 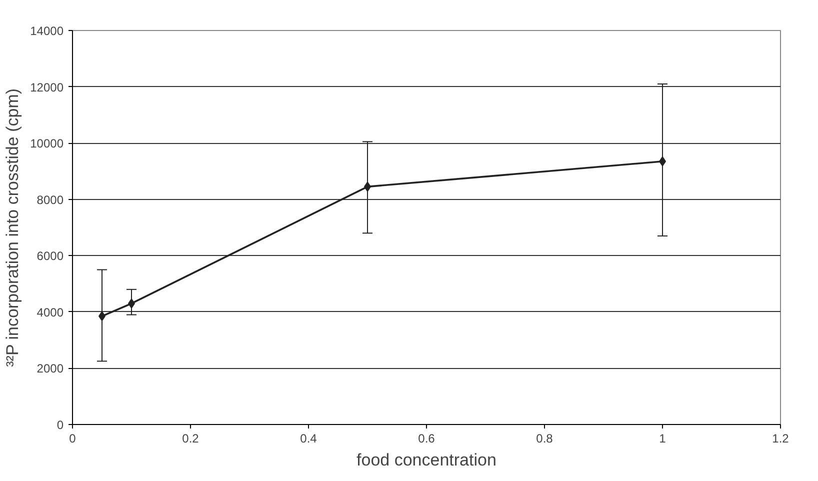 What do you see at coordinates (50, 312) in the screenshot?
I see `y-tick-label: 4000` at bounding box center [50, 312].